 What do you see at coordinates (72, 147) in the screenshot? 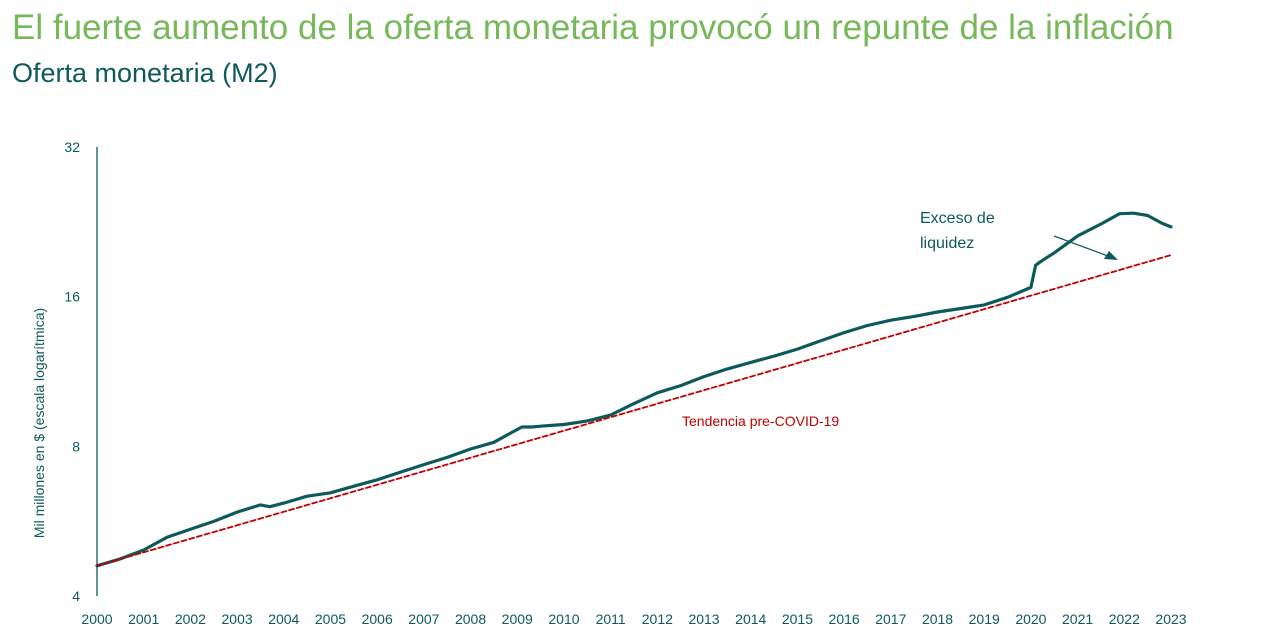
I see `y-tick-label: 32` at bounding box center [72, 147].